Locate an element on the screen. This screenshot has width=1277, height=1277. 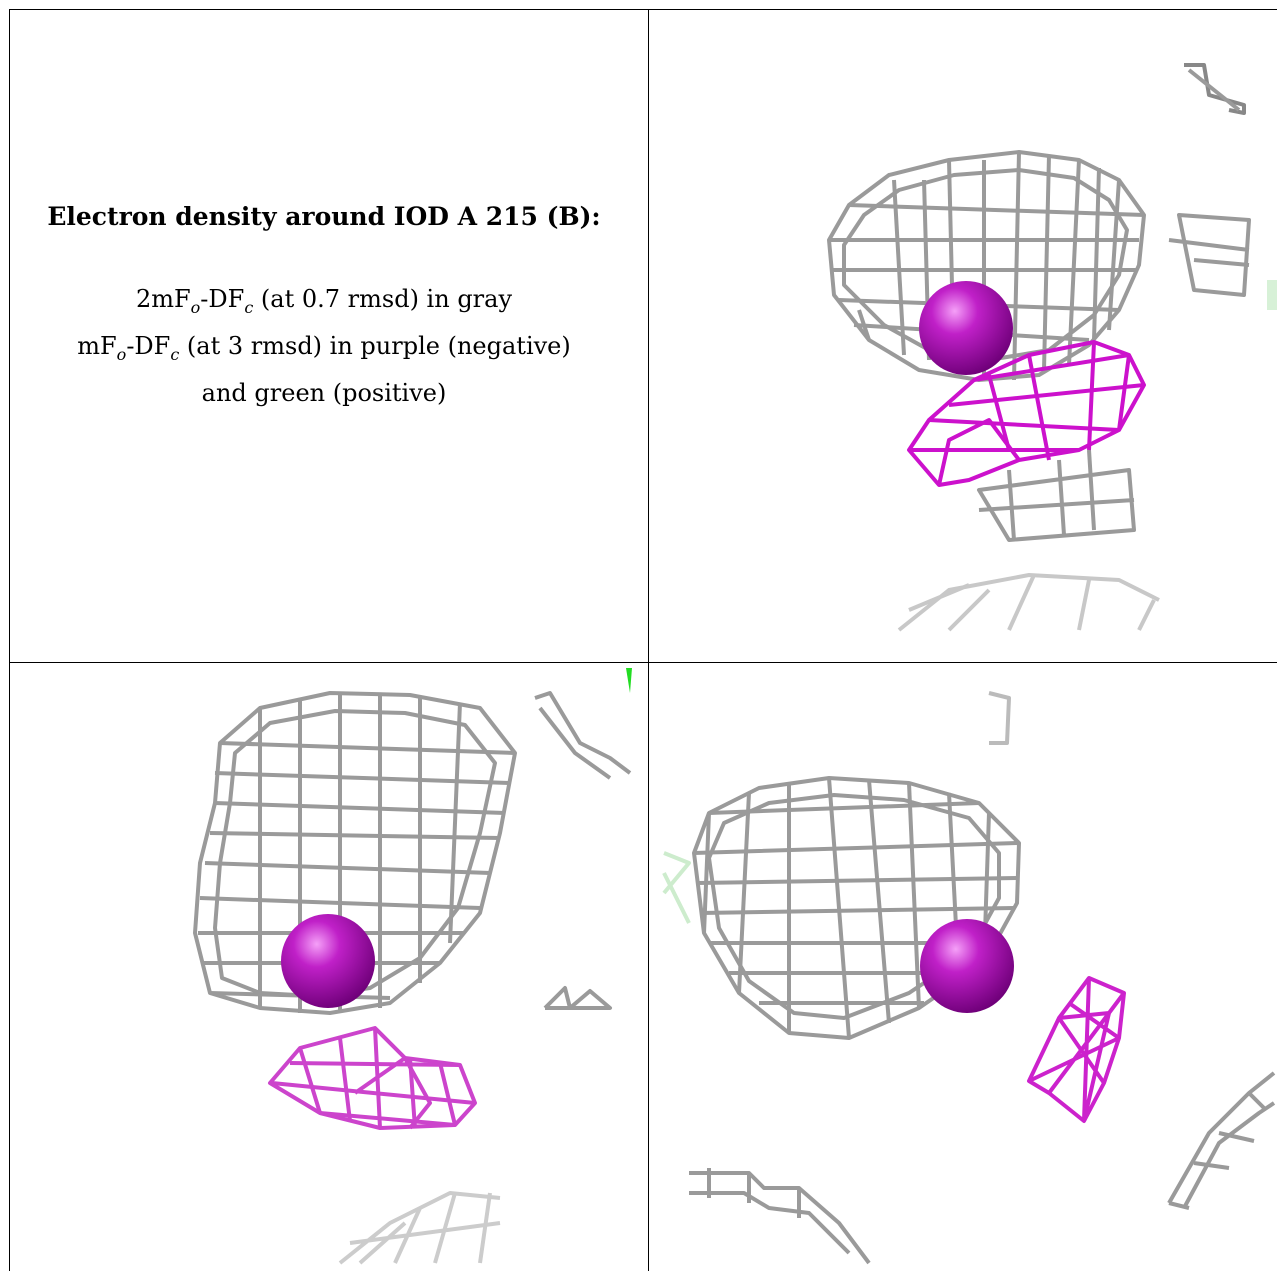
mesh-2fofc is located at coordinates (1039, 347).